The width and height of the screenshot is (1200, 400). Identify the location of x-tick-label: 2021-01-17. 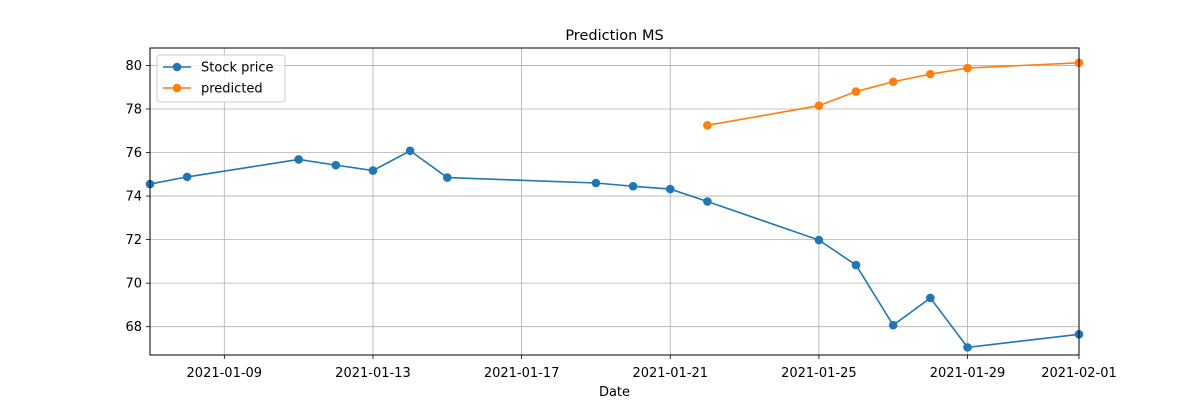
(522, 373).